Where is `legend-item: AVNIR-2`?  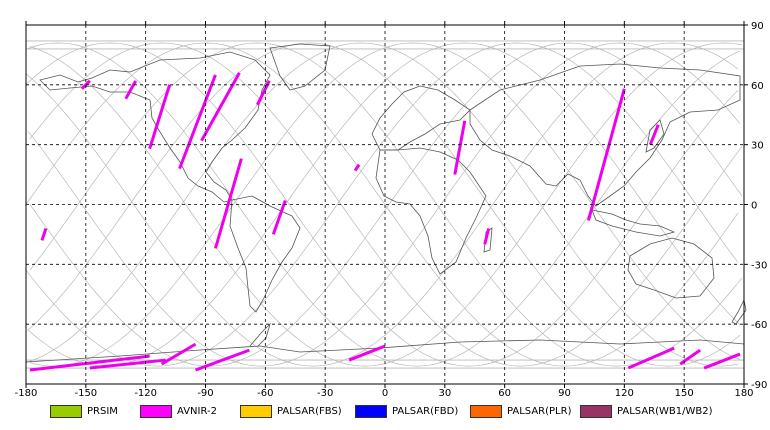 legend-item: AVNIR-2 is located at coordinates (178, 411).